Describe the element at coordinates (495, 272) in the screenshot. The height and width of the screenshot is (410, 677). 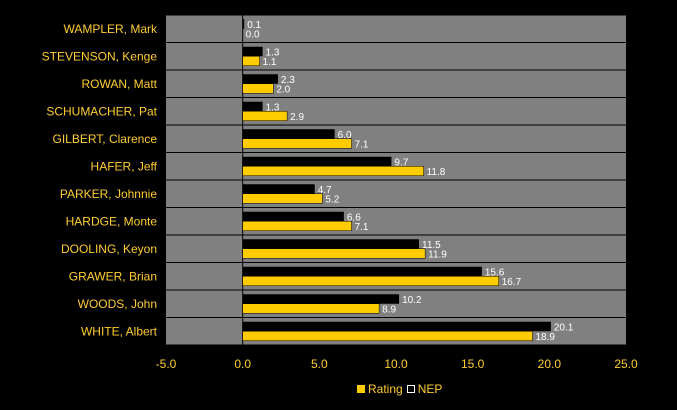
I see `data-label-nep: 15.6` at that location.